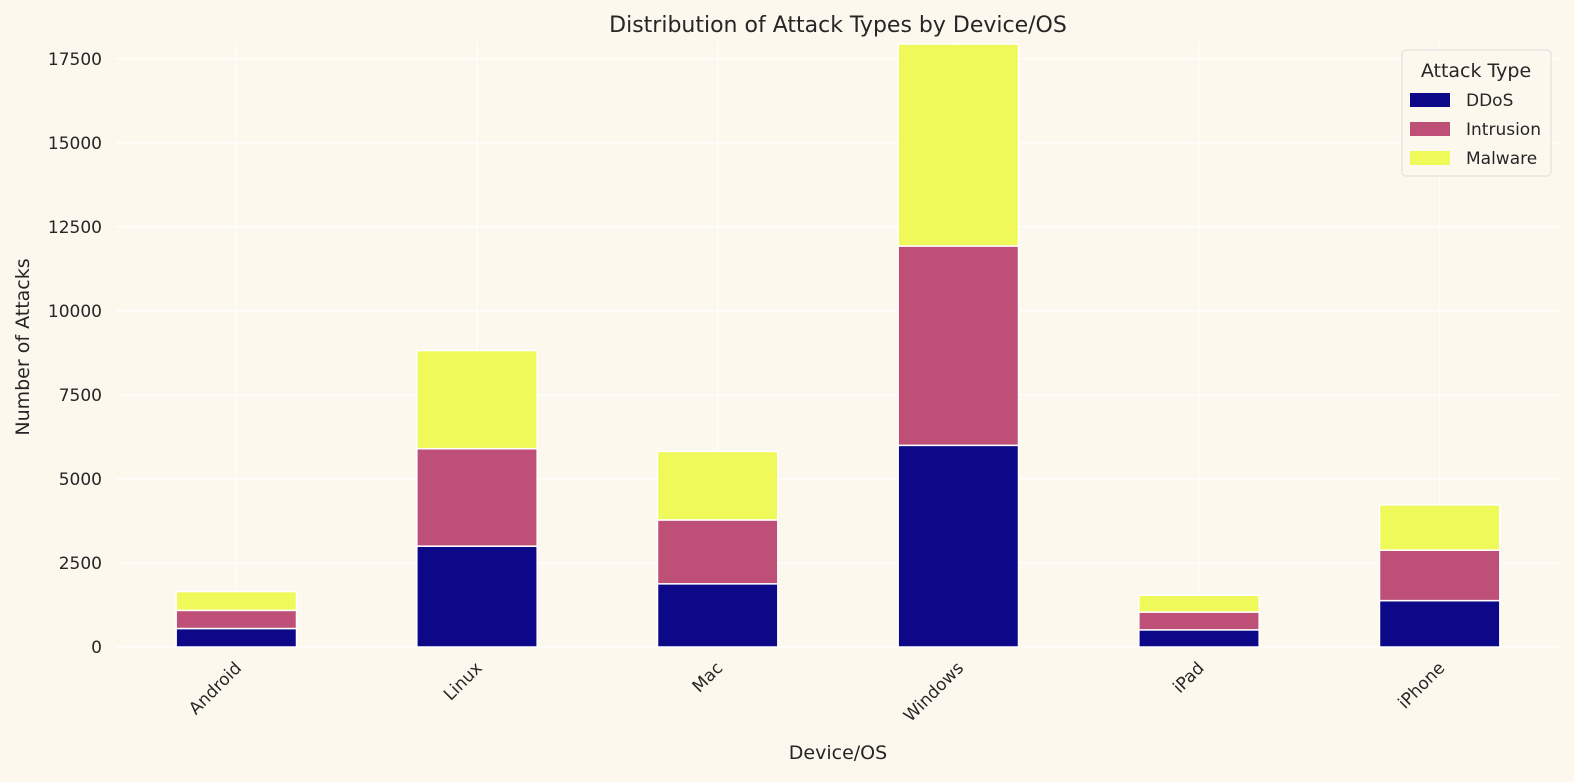  What do you see at coordinates (1199, 603) in the screenshot?
I see `bar-ipad-malware` at bounding box center [1199, 603].